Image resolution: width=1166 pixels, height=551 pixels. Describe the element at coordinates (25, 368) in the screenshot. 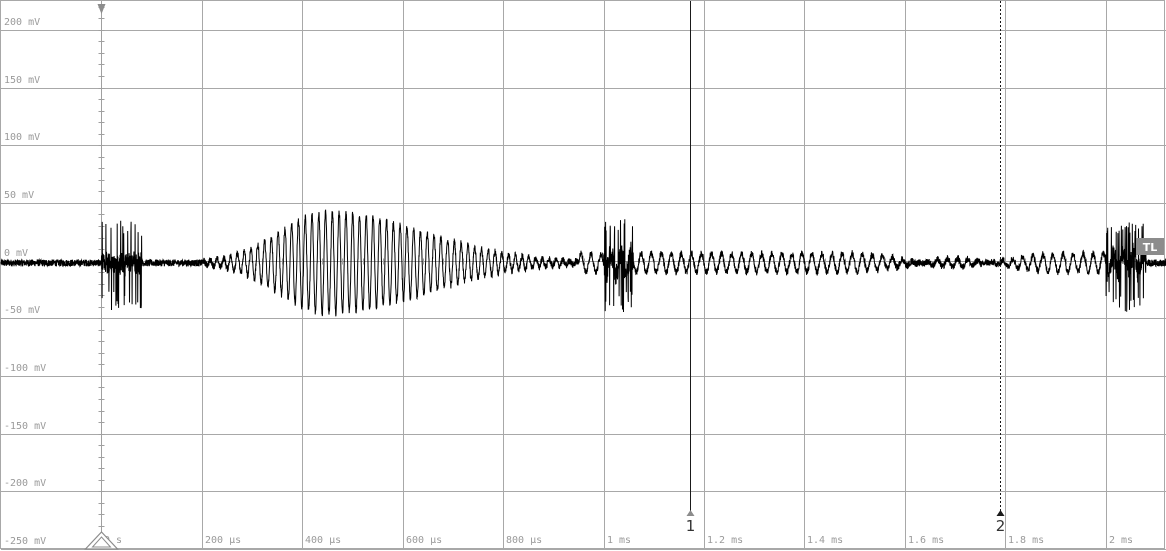

I see `y-tick-label: -100 mV` at that location.